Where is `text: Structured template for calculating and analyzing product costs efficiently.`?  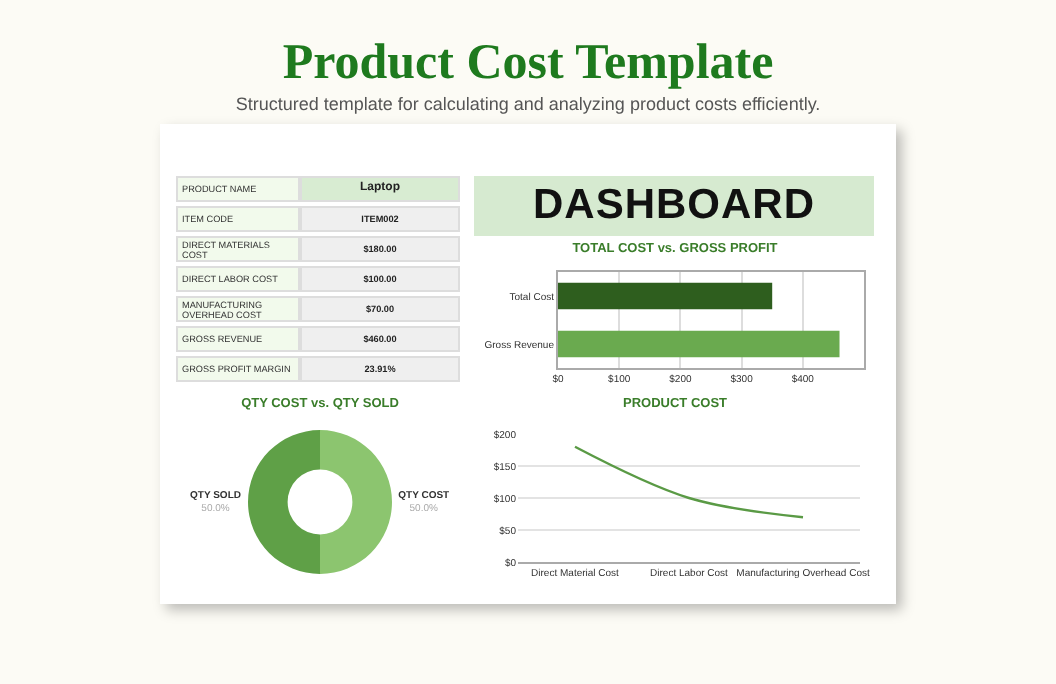
text: Structured template for calculating and analyzing product costs efficiently. is located at coordinates (528, 104).